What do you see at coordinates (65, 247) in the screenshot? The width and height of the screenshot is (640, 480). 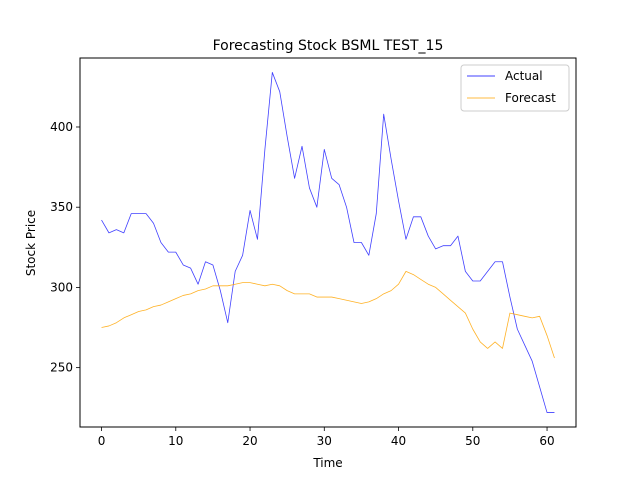 I see `y-axis-ticks: 250 300 350 400` at bounding box center [65, 247].